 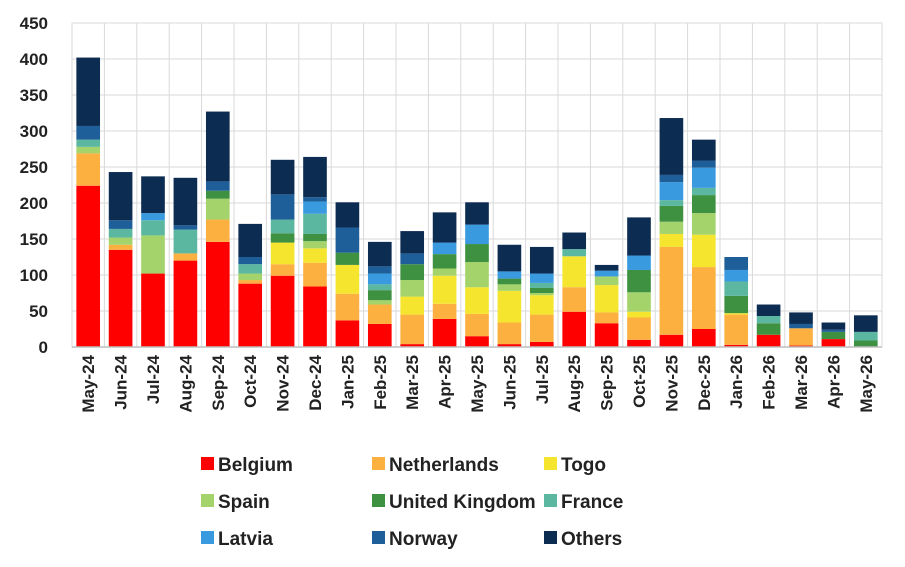 I want to click on legend-label: France, so click(x=592, y=502).